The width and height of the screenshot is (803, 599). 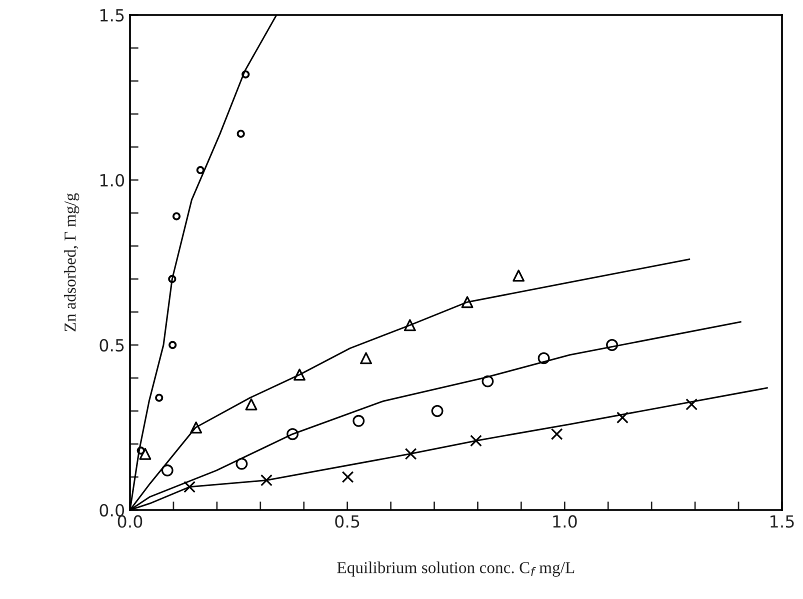 What do you see at coordinates (130, 521) in the screenshot?
I see `x-tick-label: 0.0` at bounding box center [130, 521].